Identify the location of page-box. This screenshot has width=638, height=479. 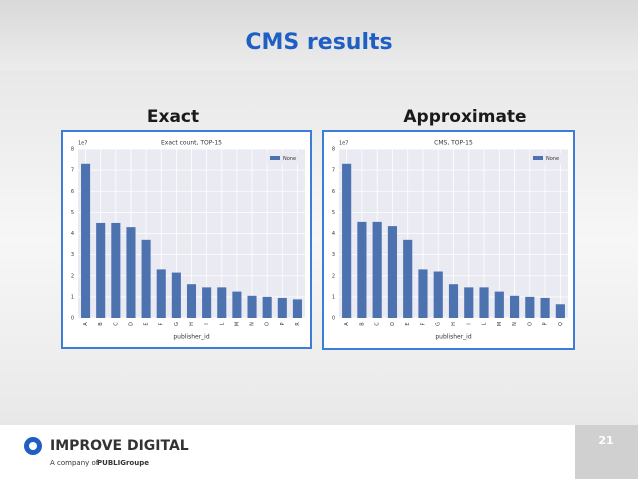
(606, 452).